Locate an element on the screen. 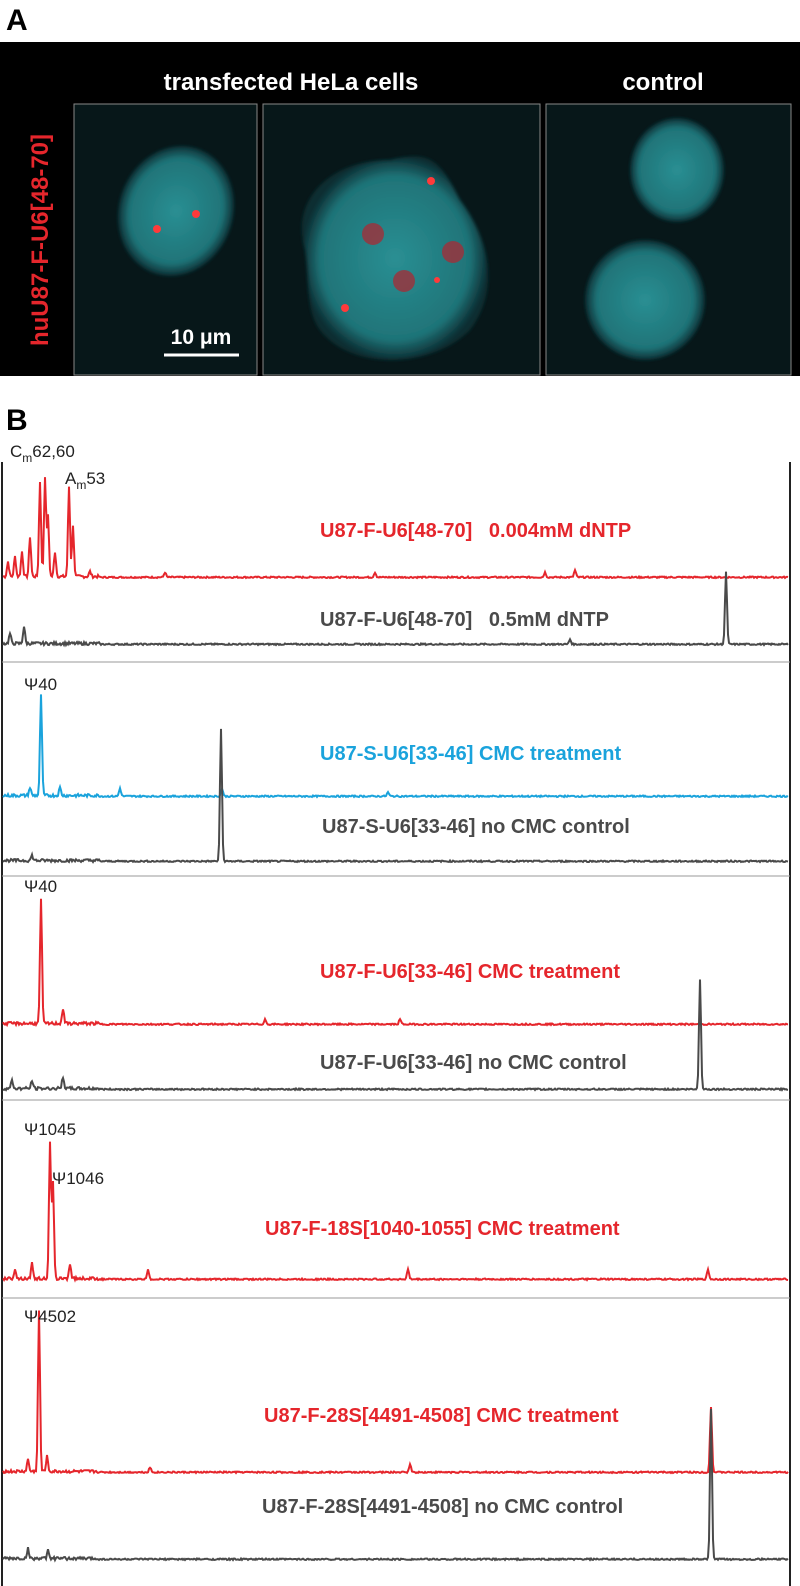  micrograph: 10 μm is located at coordinates (165, 239).